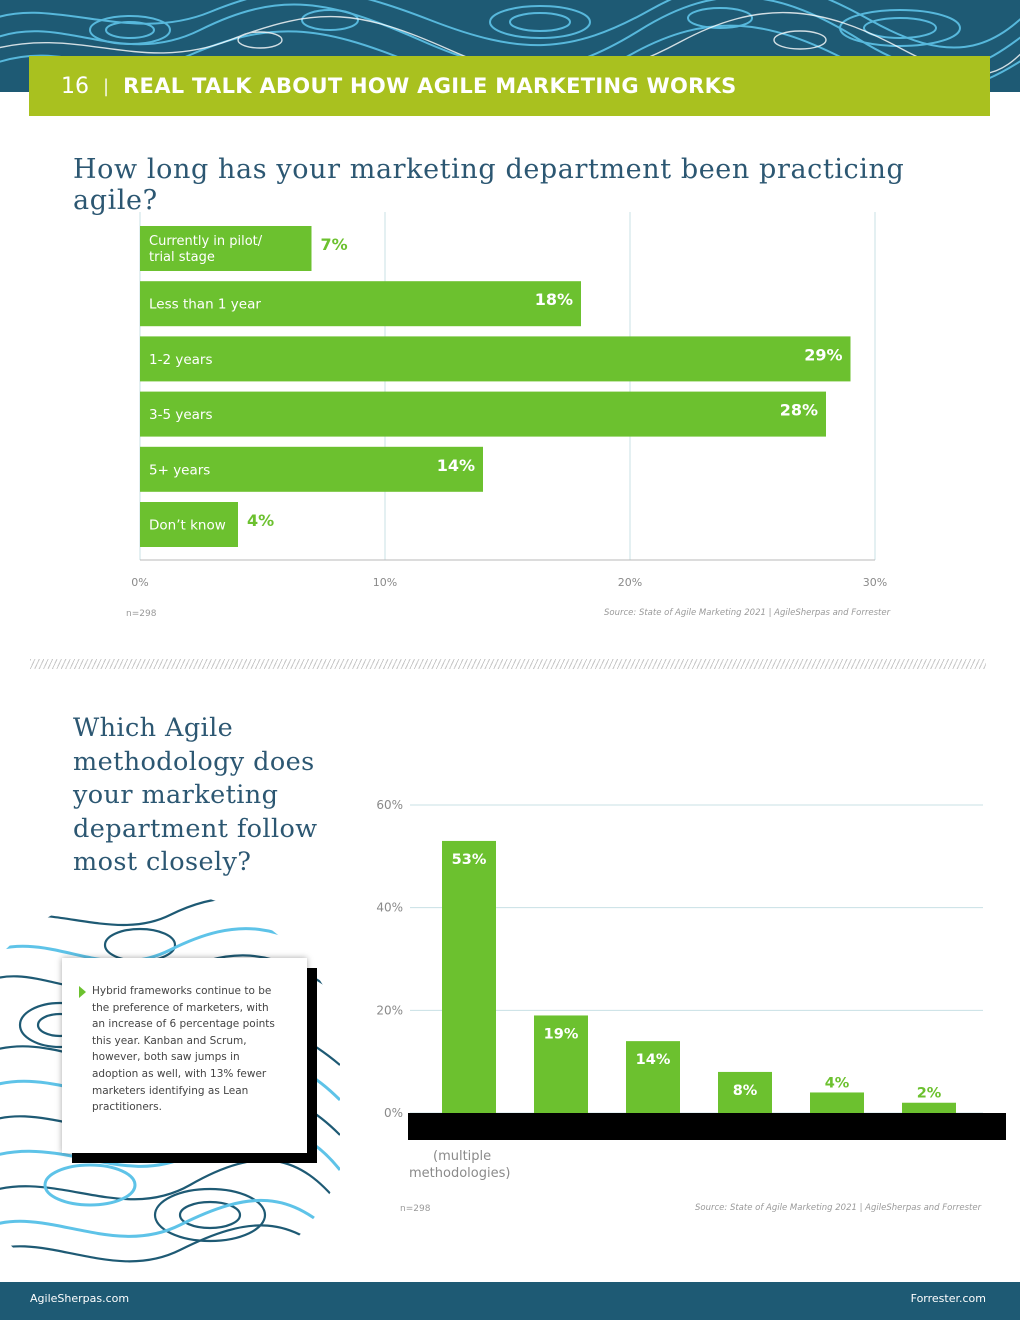 This screenshot has height=1320, width=1020. What do you see at coordinates (554, 299) in the screenshot?
I see `chart-1-value-label: 18%` at bounding box center [554, 299].